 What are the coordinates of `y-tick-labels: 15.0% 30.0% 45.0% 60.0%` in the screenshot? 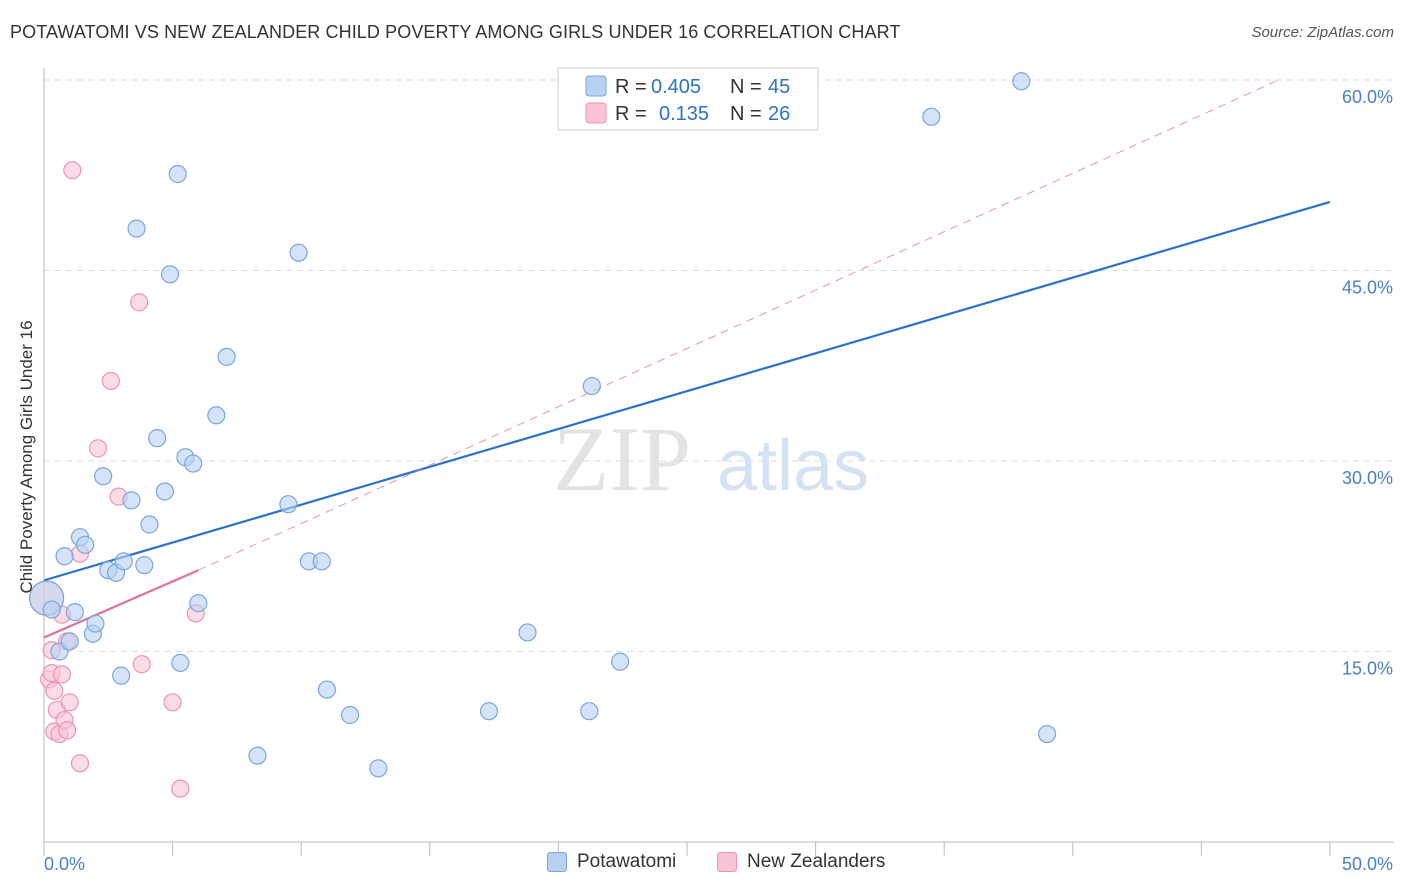 It's located at (1367, 383).